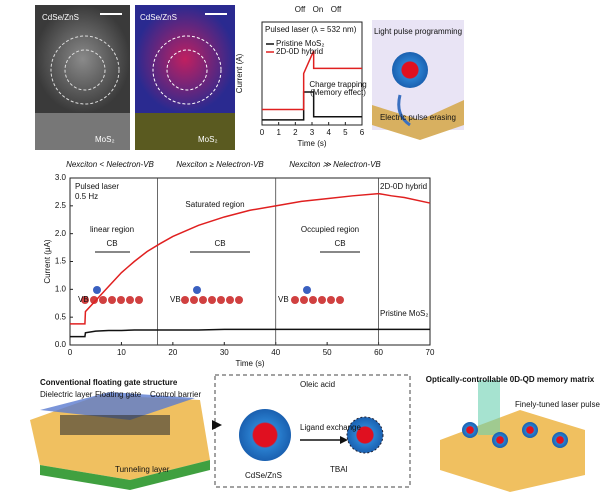 This screenshot has width=600, height=500. What do you see at coordinates (172, 352) in the screenshot?
I see `x-tick-label: 20` at bounding box center [172, 352].